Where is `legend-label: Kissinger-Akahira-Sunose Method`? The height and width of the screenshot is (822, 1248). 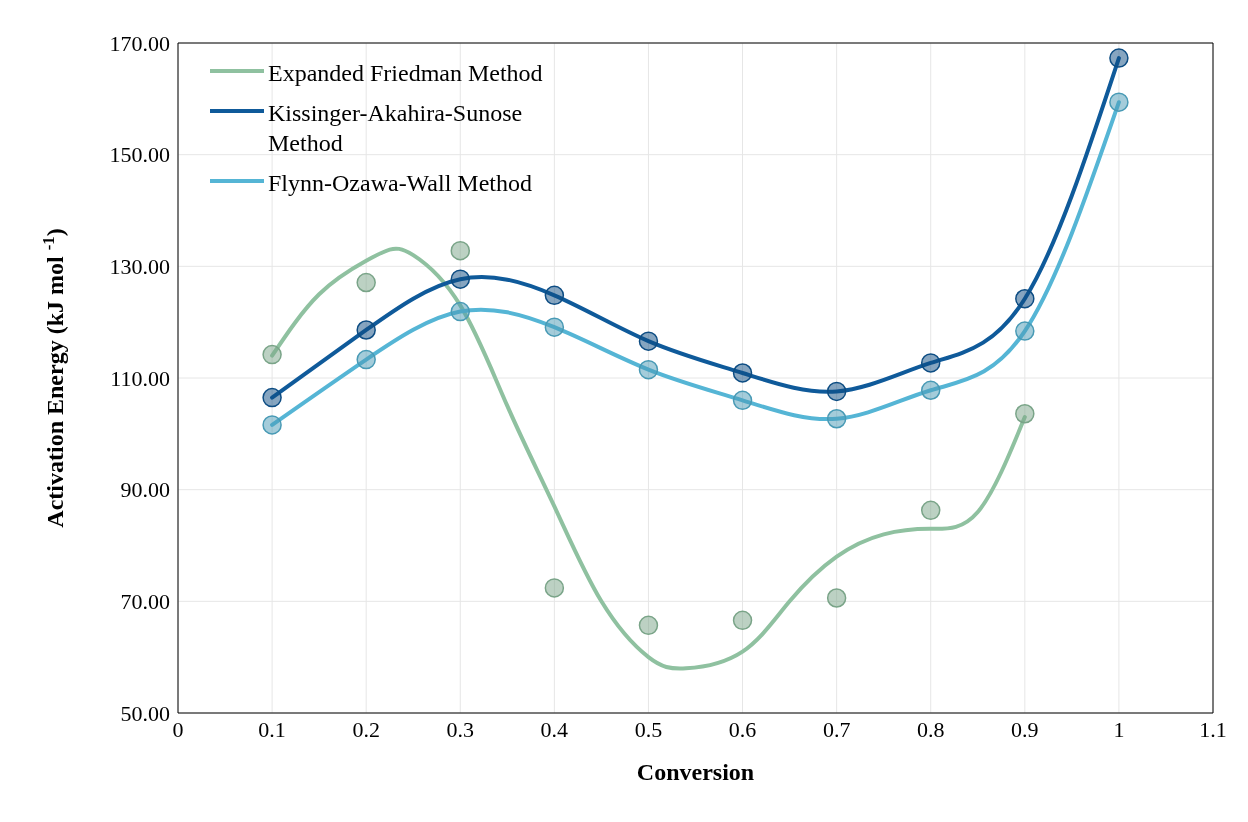 legend-label: Kissinger-Akahira-Sunose Method is located at coordinates (396, 128).